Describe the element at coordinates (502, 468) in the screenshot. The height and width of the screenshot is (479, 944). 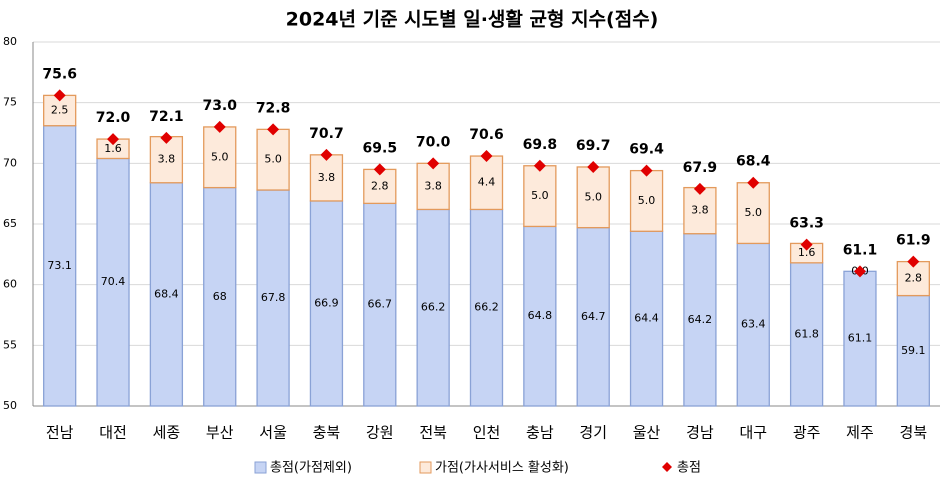
I see `legend-label: 가점(가사서비스 활성화)` at that location.